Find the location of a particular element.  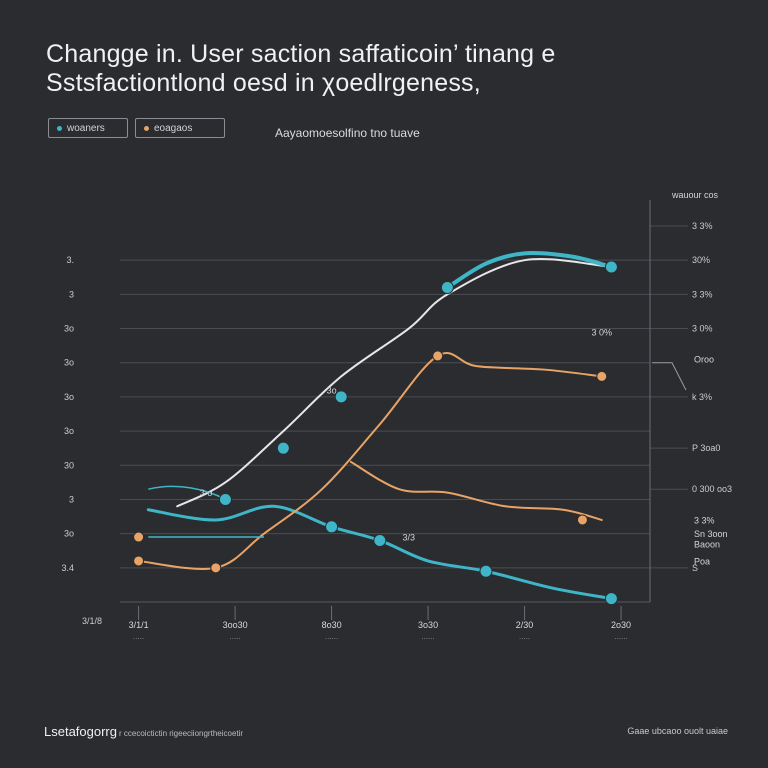

x-tick-label: 2/30 is located at coordinates (525, 625).